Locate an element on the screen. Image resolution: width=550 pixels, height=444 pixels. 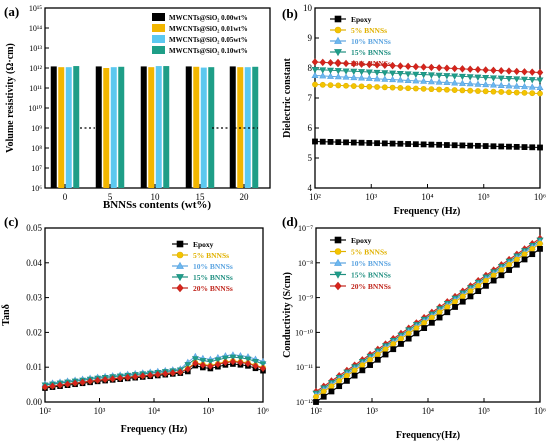
panel-b-series is located at coordinates (427, 104).